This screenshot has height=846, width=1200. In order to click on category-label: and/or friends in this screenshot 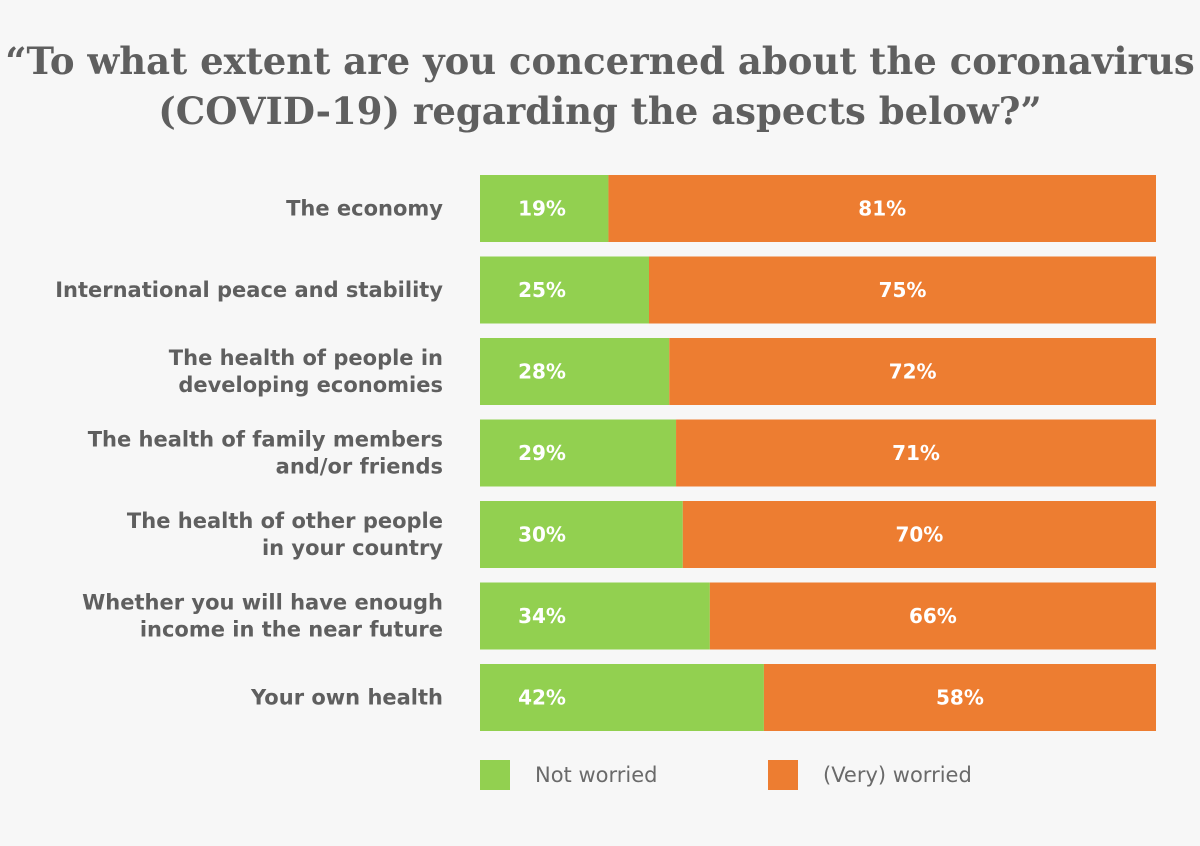, I will do `click(359, 467)`.